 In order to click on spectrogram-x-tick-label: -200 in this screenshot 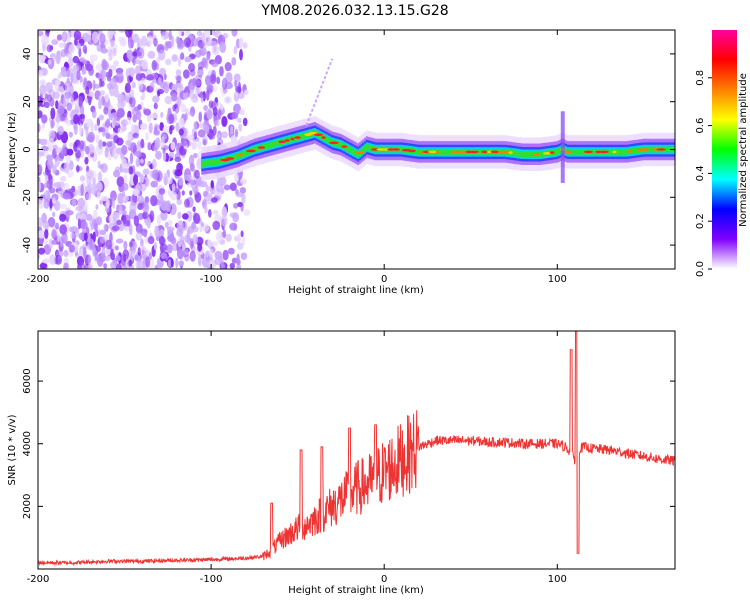, I will do `click(38, 279)`.